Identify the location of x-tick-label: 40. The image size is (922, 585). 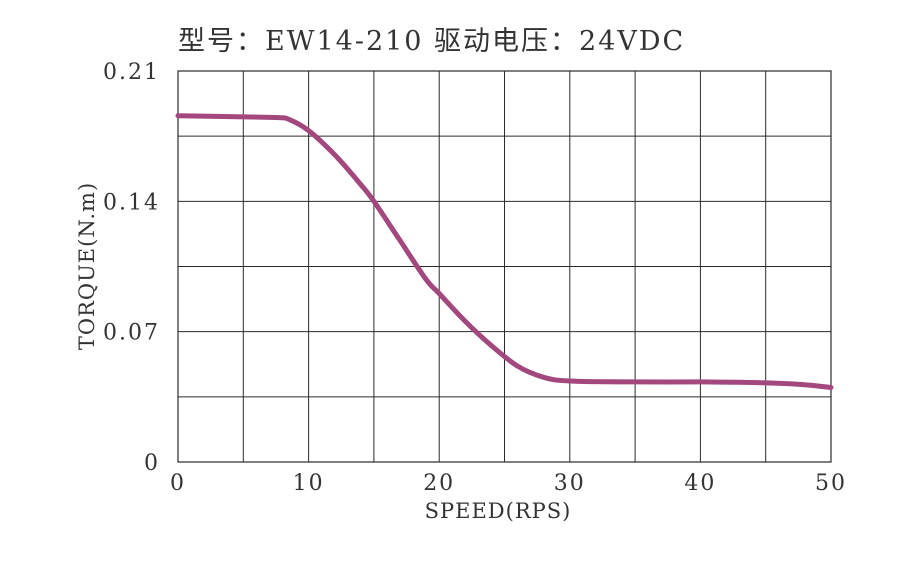
(700, 483).